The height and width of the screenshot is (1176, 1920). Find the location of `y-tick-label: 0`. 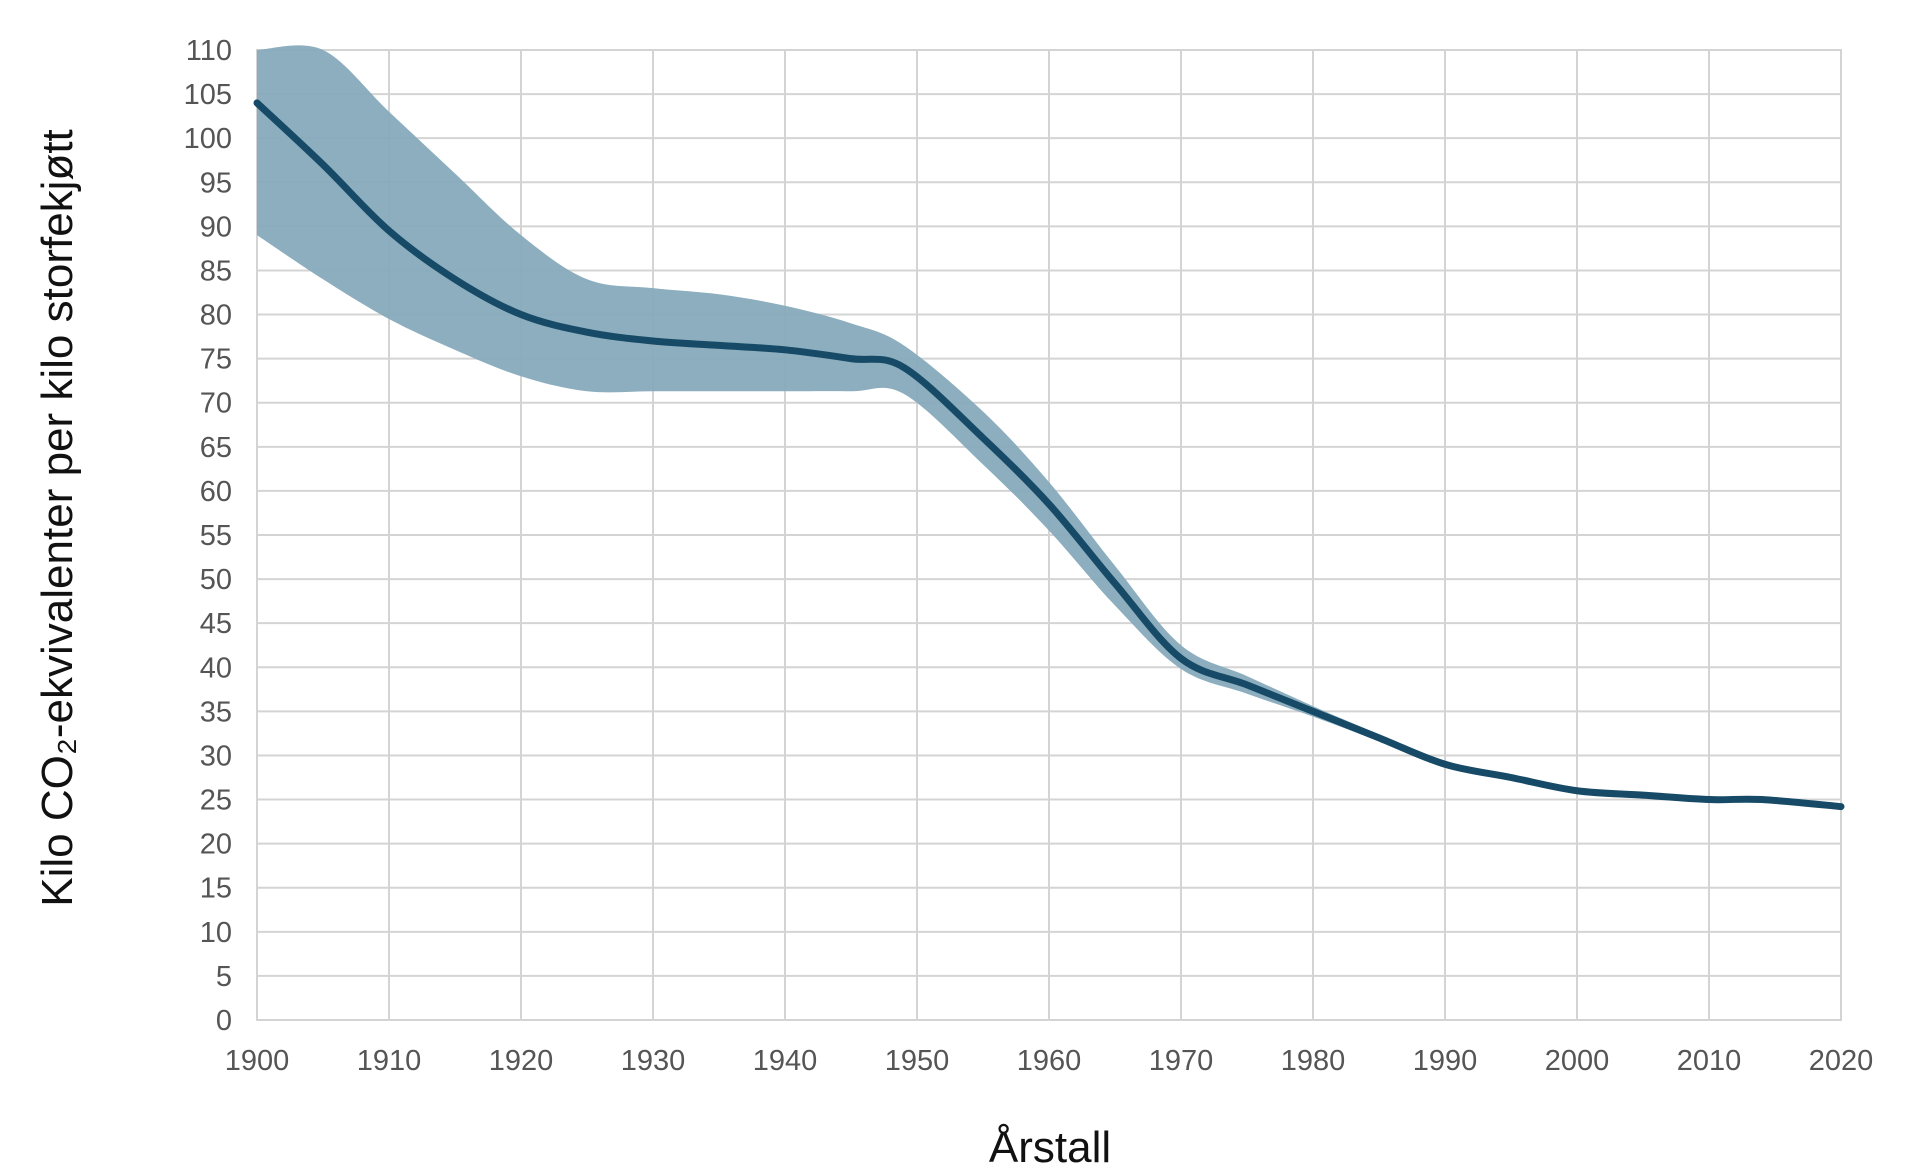

y-tick-label: 0 is located at coordinates (224, 1021).